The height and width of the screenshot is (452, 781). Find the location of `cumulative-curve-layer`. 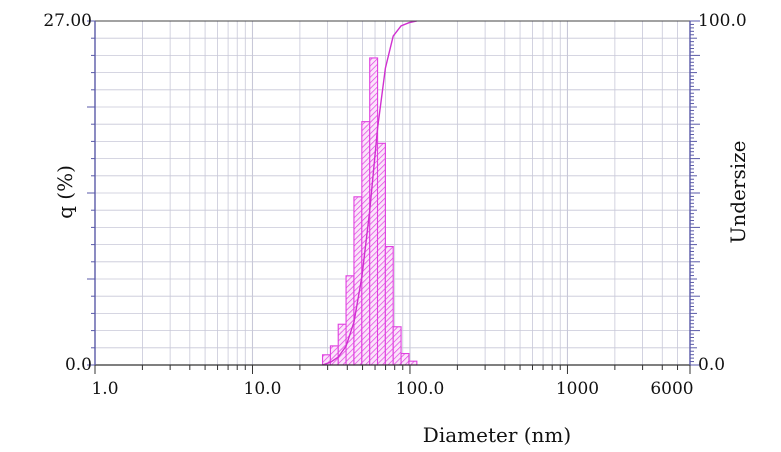

cumulative-curve-layer is located at coordinates (370, 193).